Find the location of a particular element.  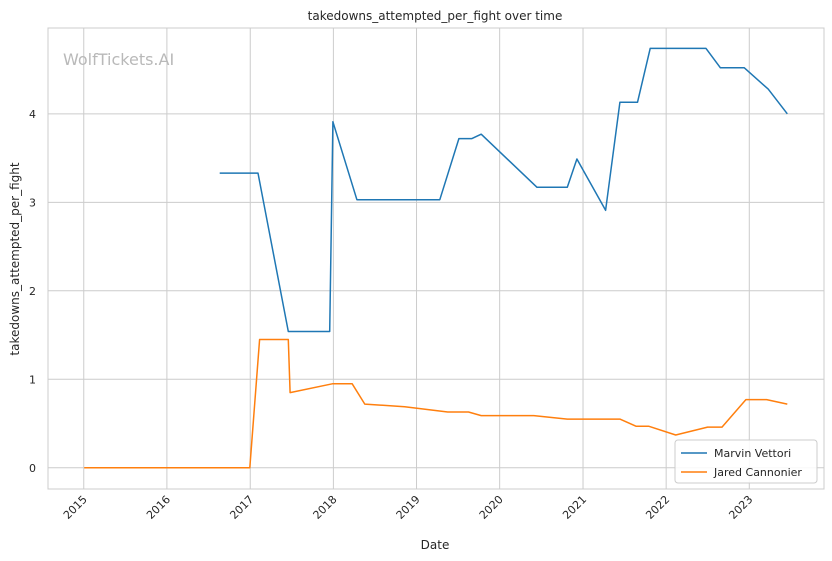

legend-box is located at coordinates (746, 461).